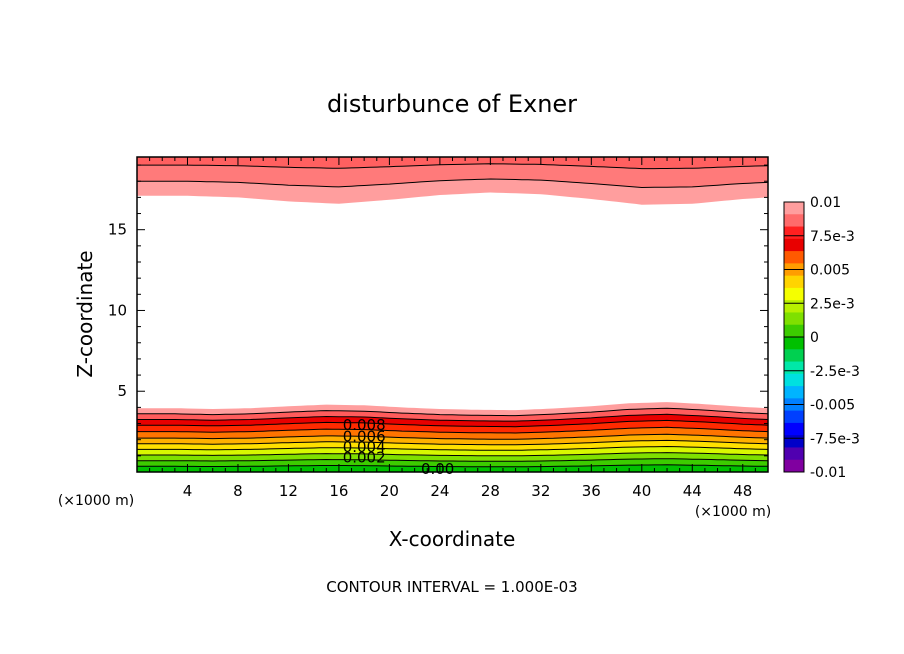  I want to click on colorbar-tick-label: -7.5e-3, so click(835, 439).